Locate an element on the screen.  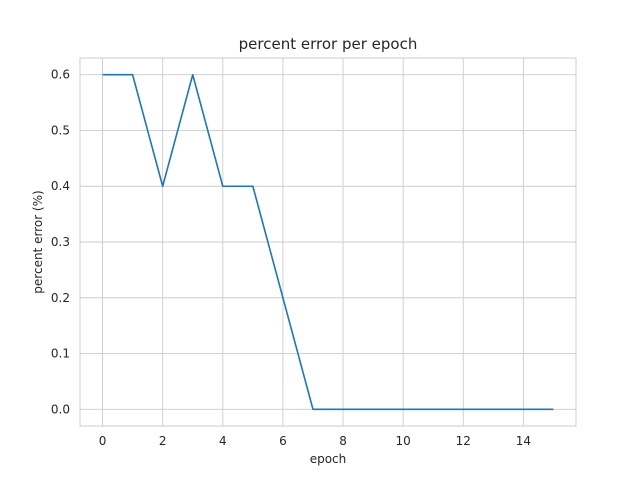
y-axis-label: percent error (%) is located at coordinates (38, 241).